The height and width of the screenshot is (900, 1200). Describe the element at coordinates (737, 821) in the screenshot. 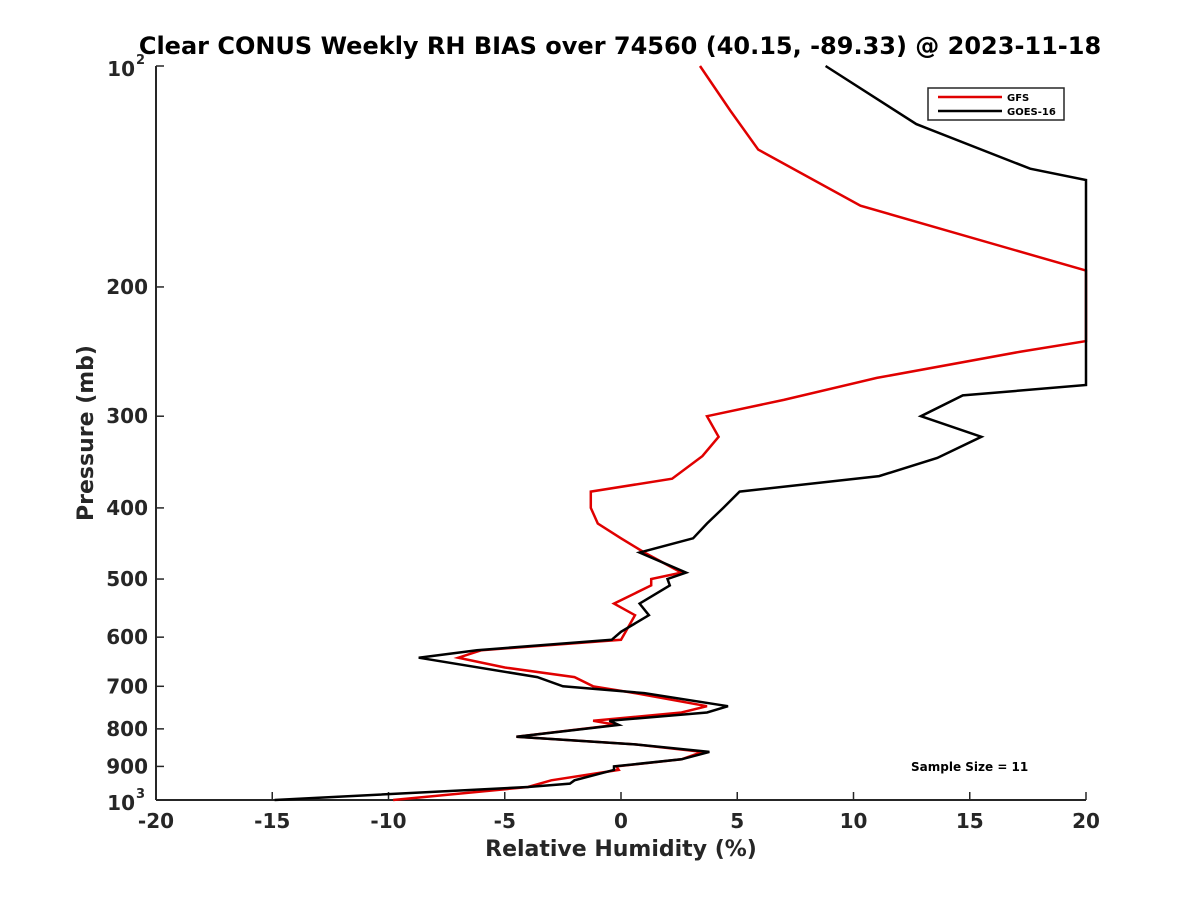

I see `x-tick-label: 5` at that location.